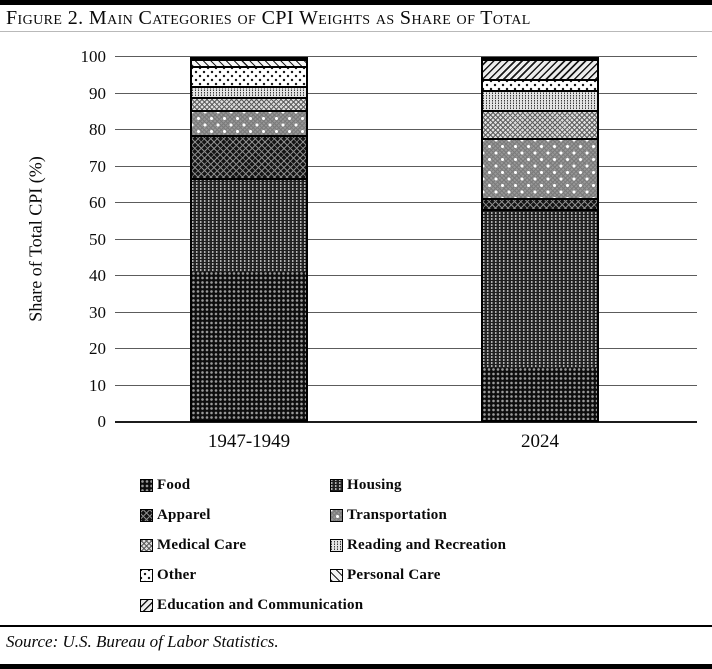 The image size is (712, 669). What do you see at coordinates (336, 515) in the screenshot?
I see `legend-swatch-transportation` at bounding box center [336, 515].